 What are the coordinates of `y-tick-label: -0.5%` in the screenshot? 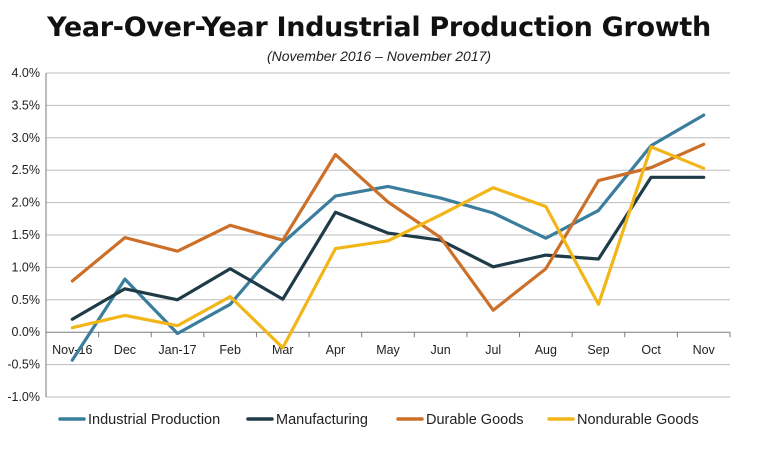 It's located at (23, 365).